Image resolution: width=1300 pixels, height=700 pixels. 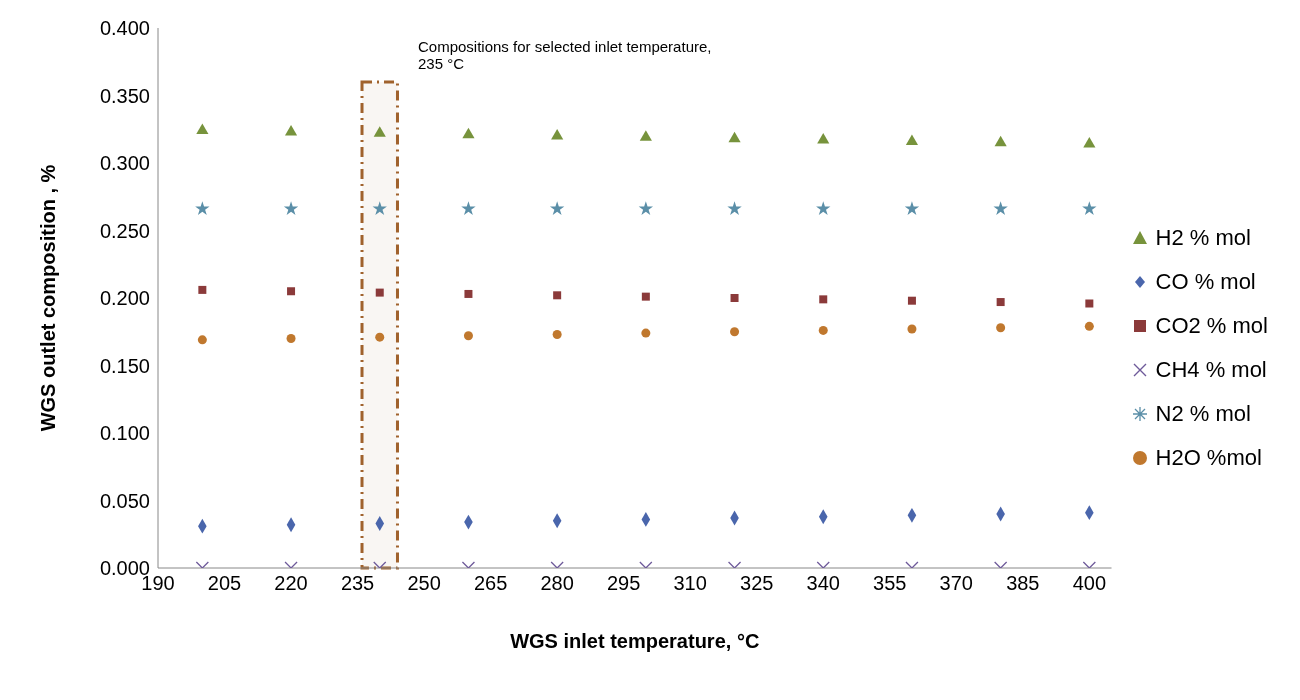 What do you see at coordinates (424, 583) in the screenshot?
I see `x-tick-label: 250` at bounding box center [424, 583].